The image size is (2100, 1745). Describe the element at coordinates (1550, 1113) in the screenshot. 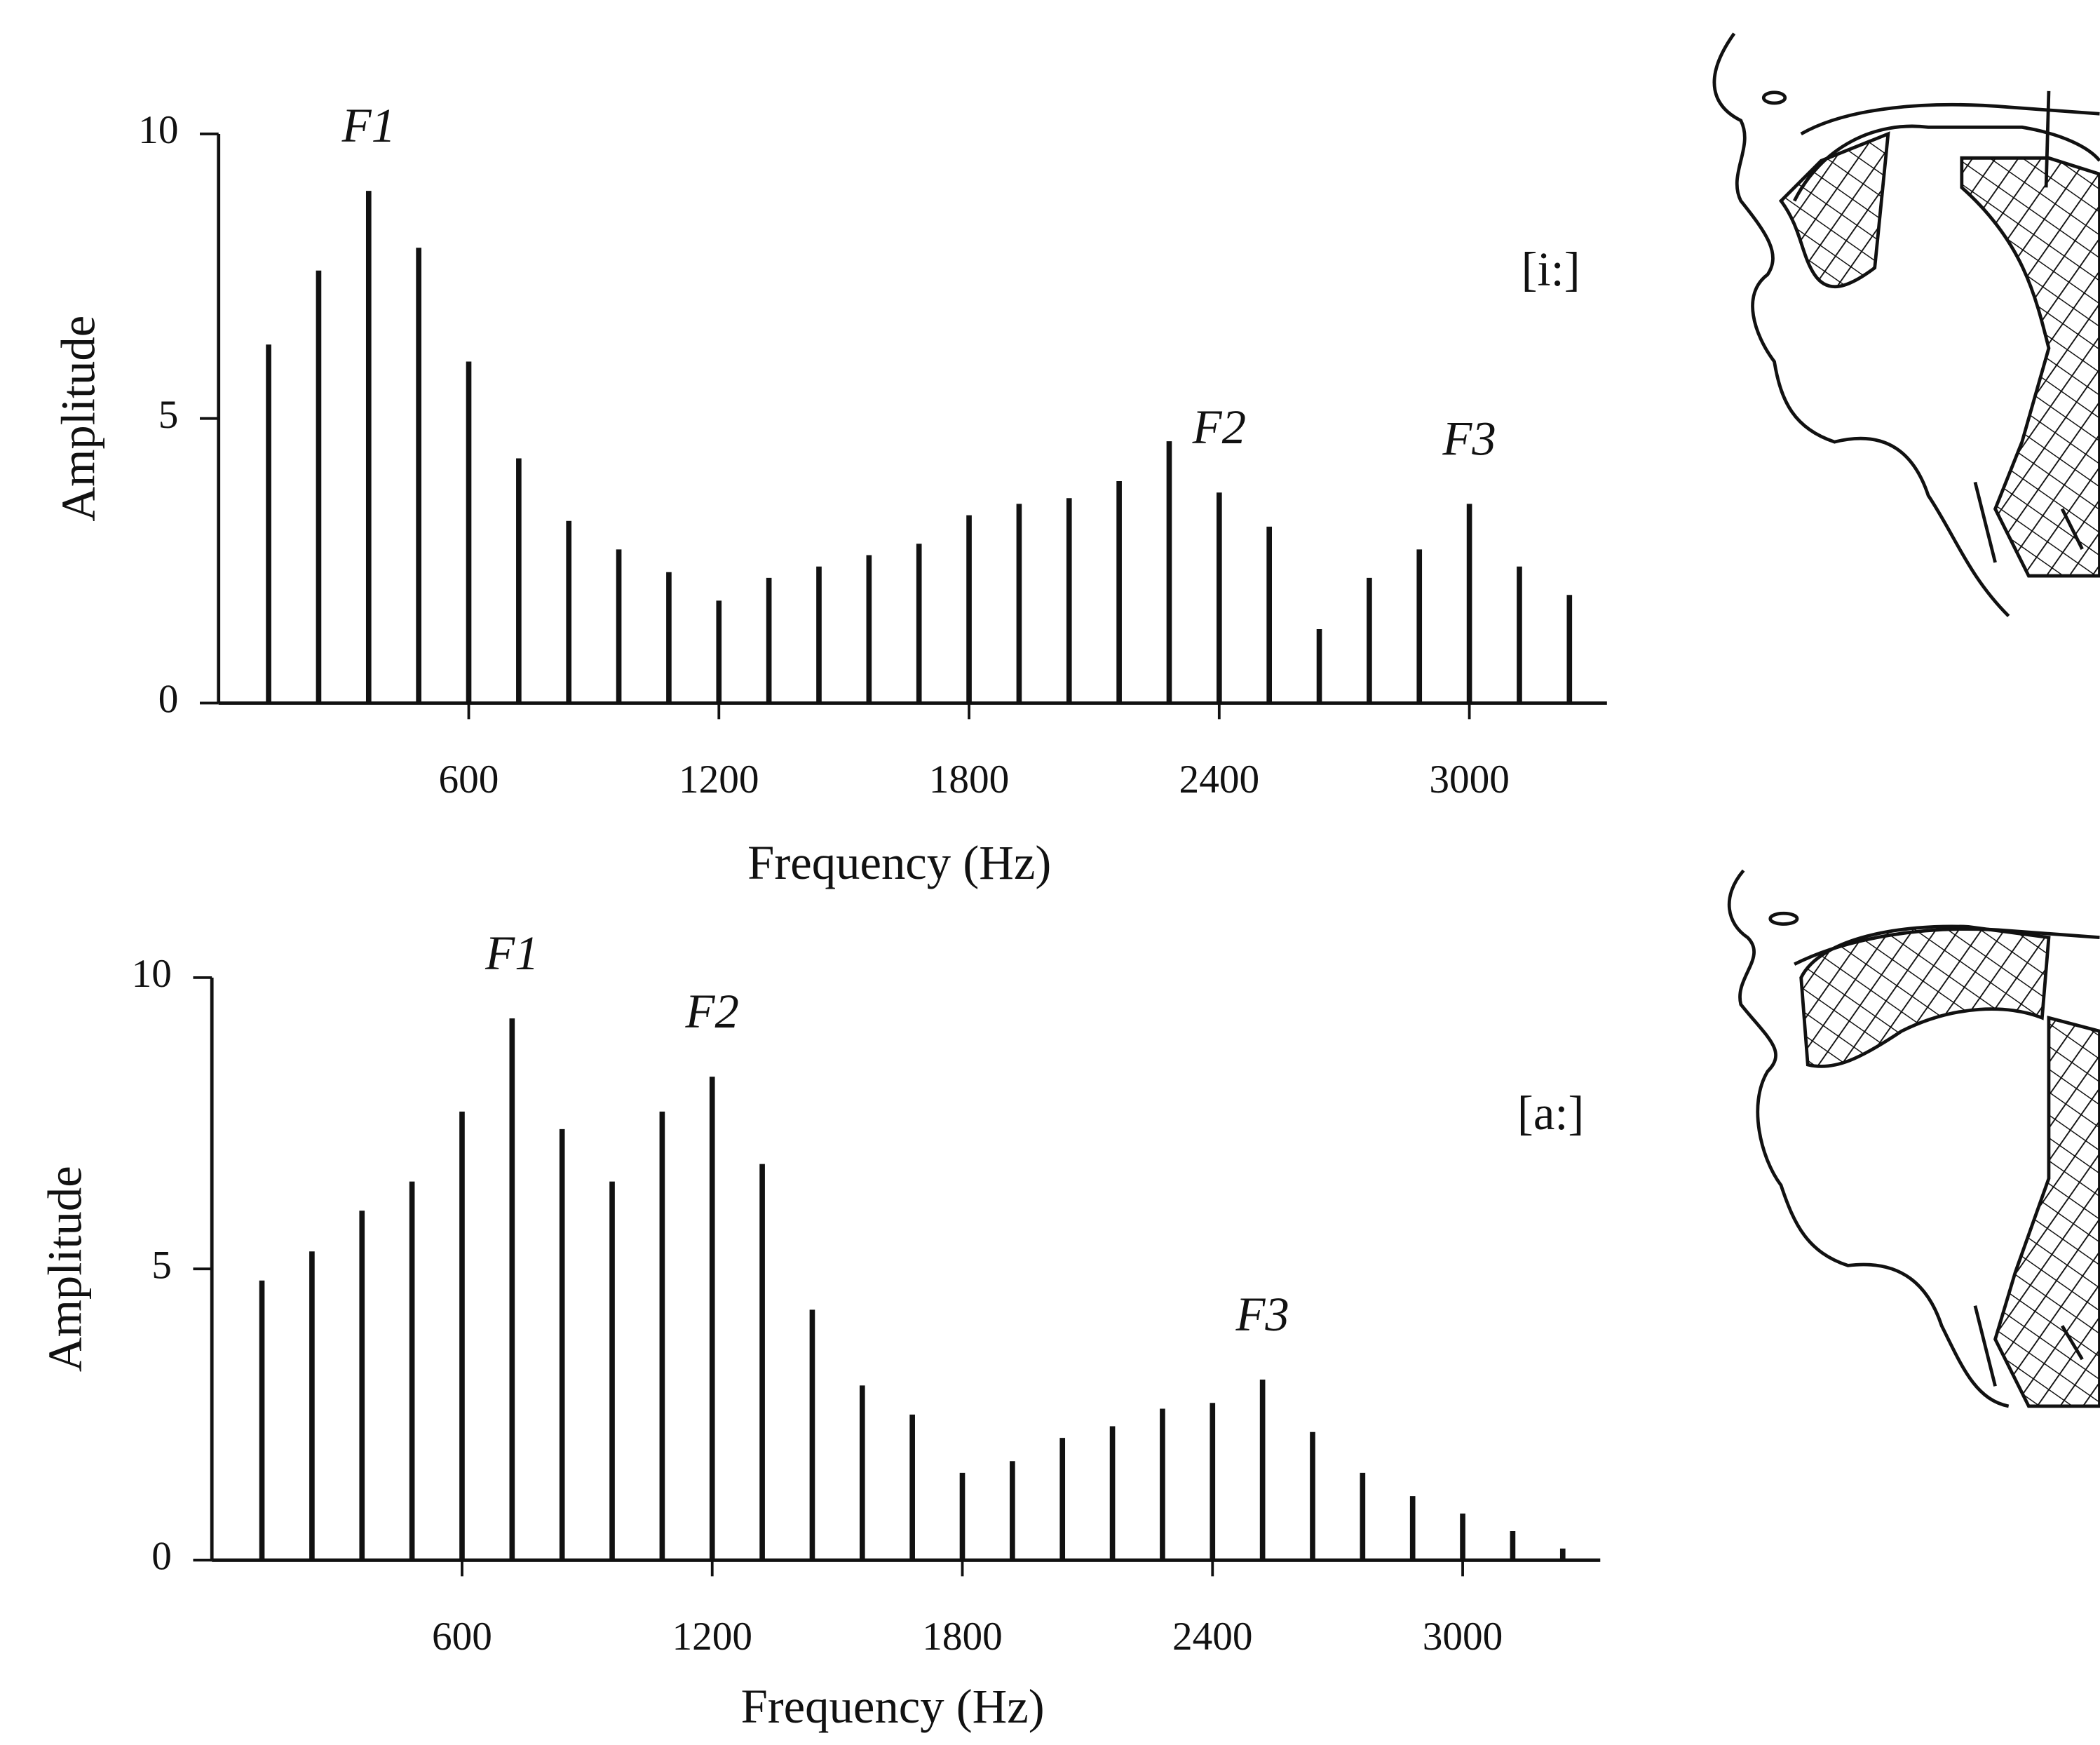

I see `vowel-label: [a:]` at that location.